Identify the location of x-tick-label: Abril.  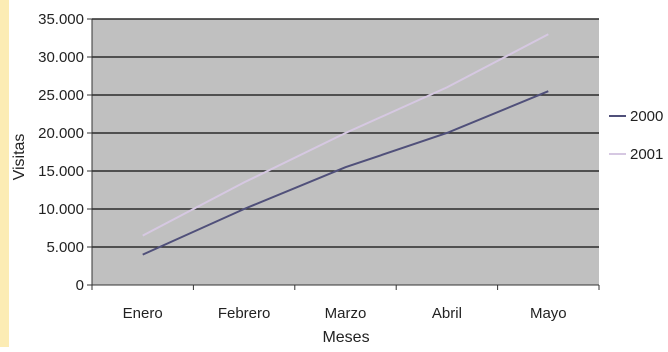
(447, 313).